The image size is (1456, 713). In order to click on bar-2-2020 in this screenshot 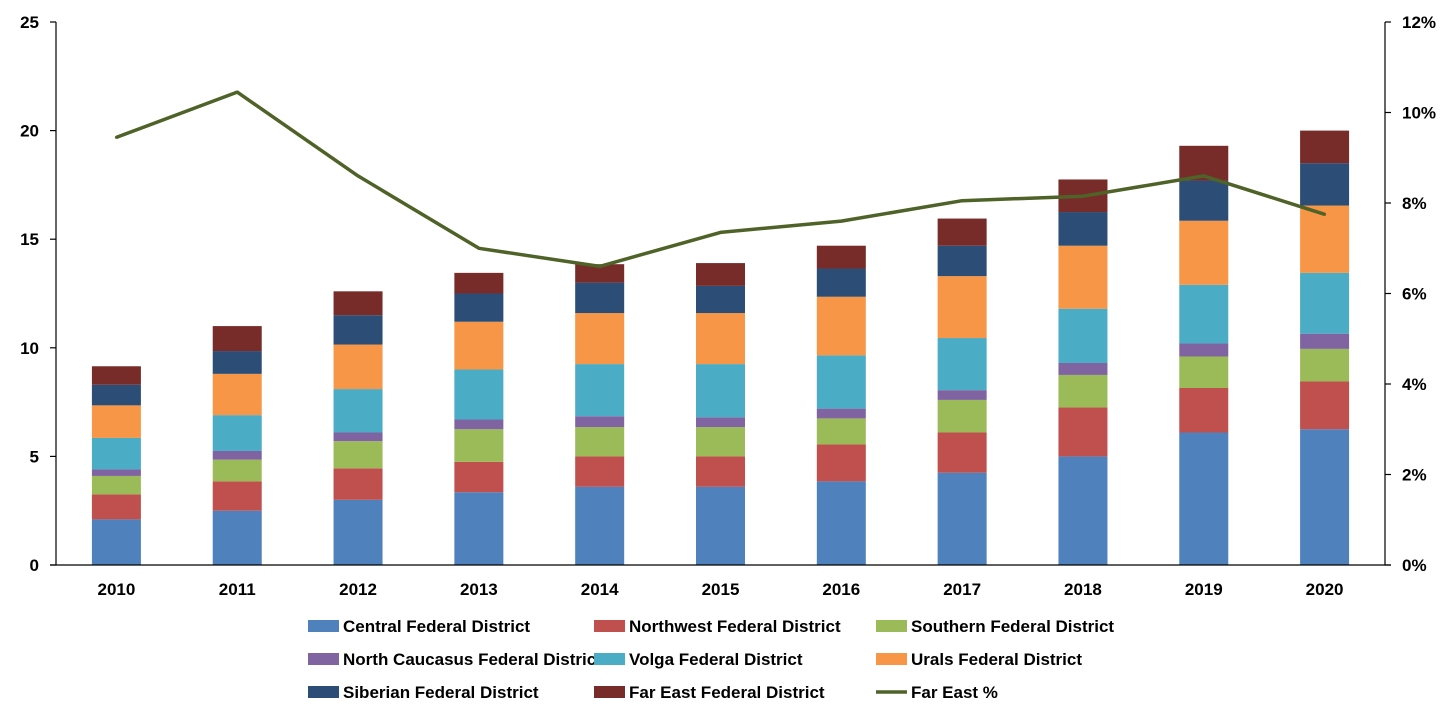, I will do `click(1325, 365)`.